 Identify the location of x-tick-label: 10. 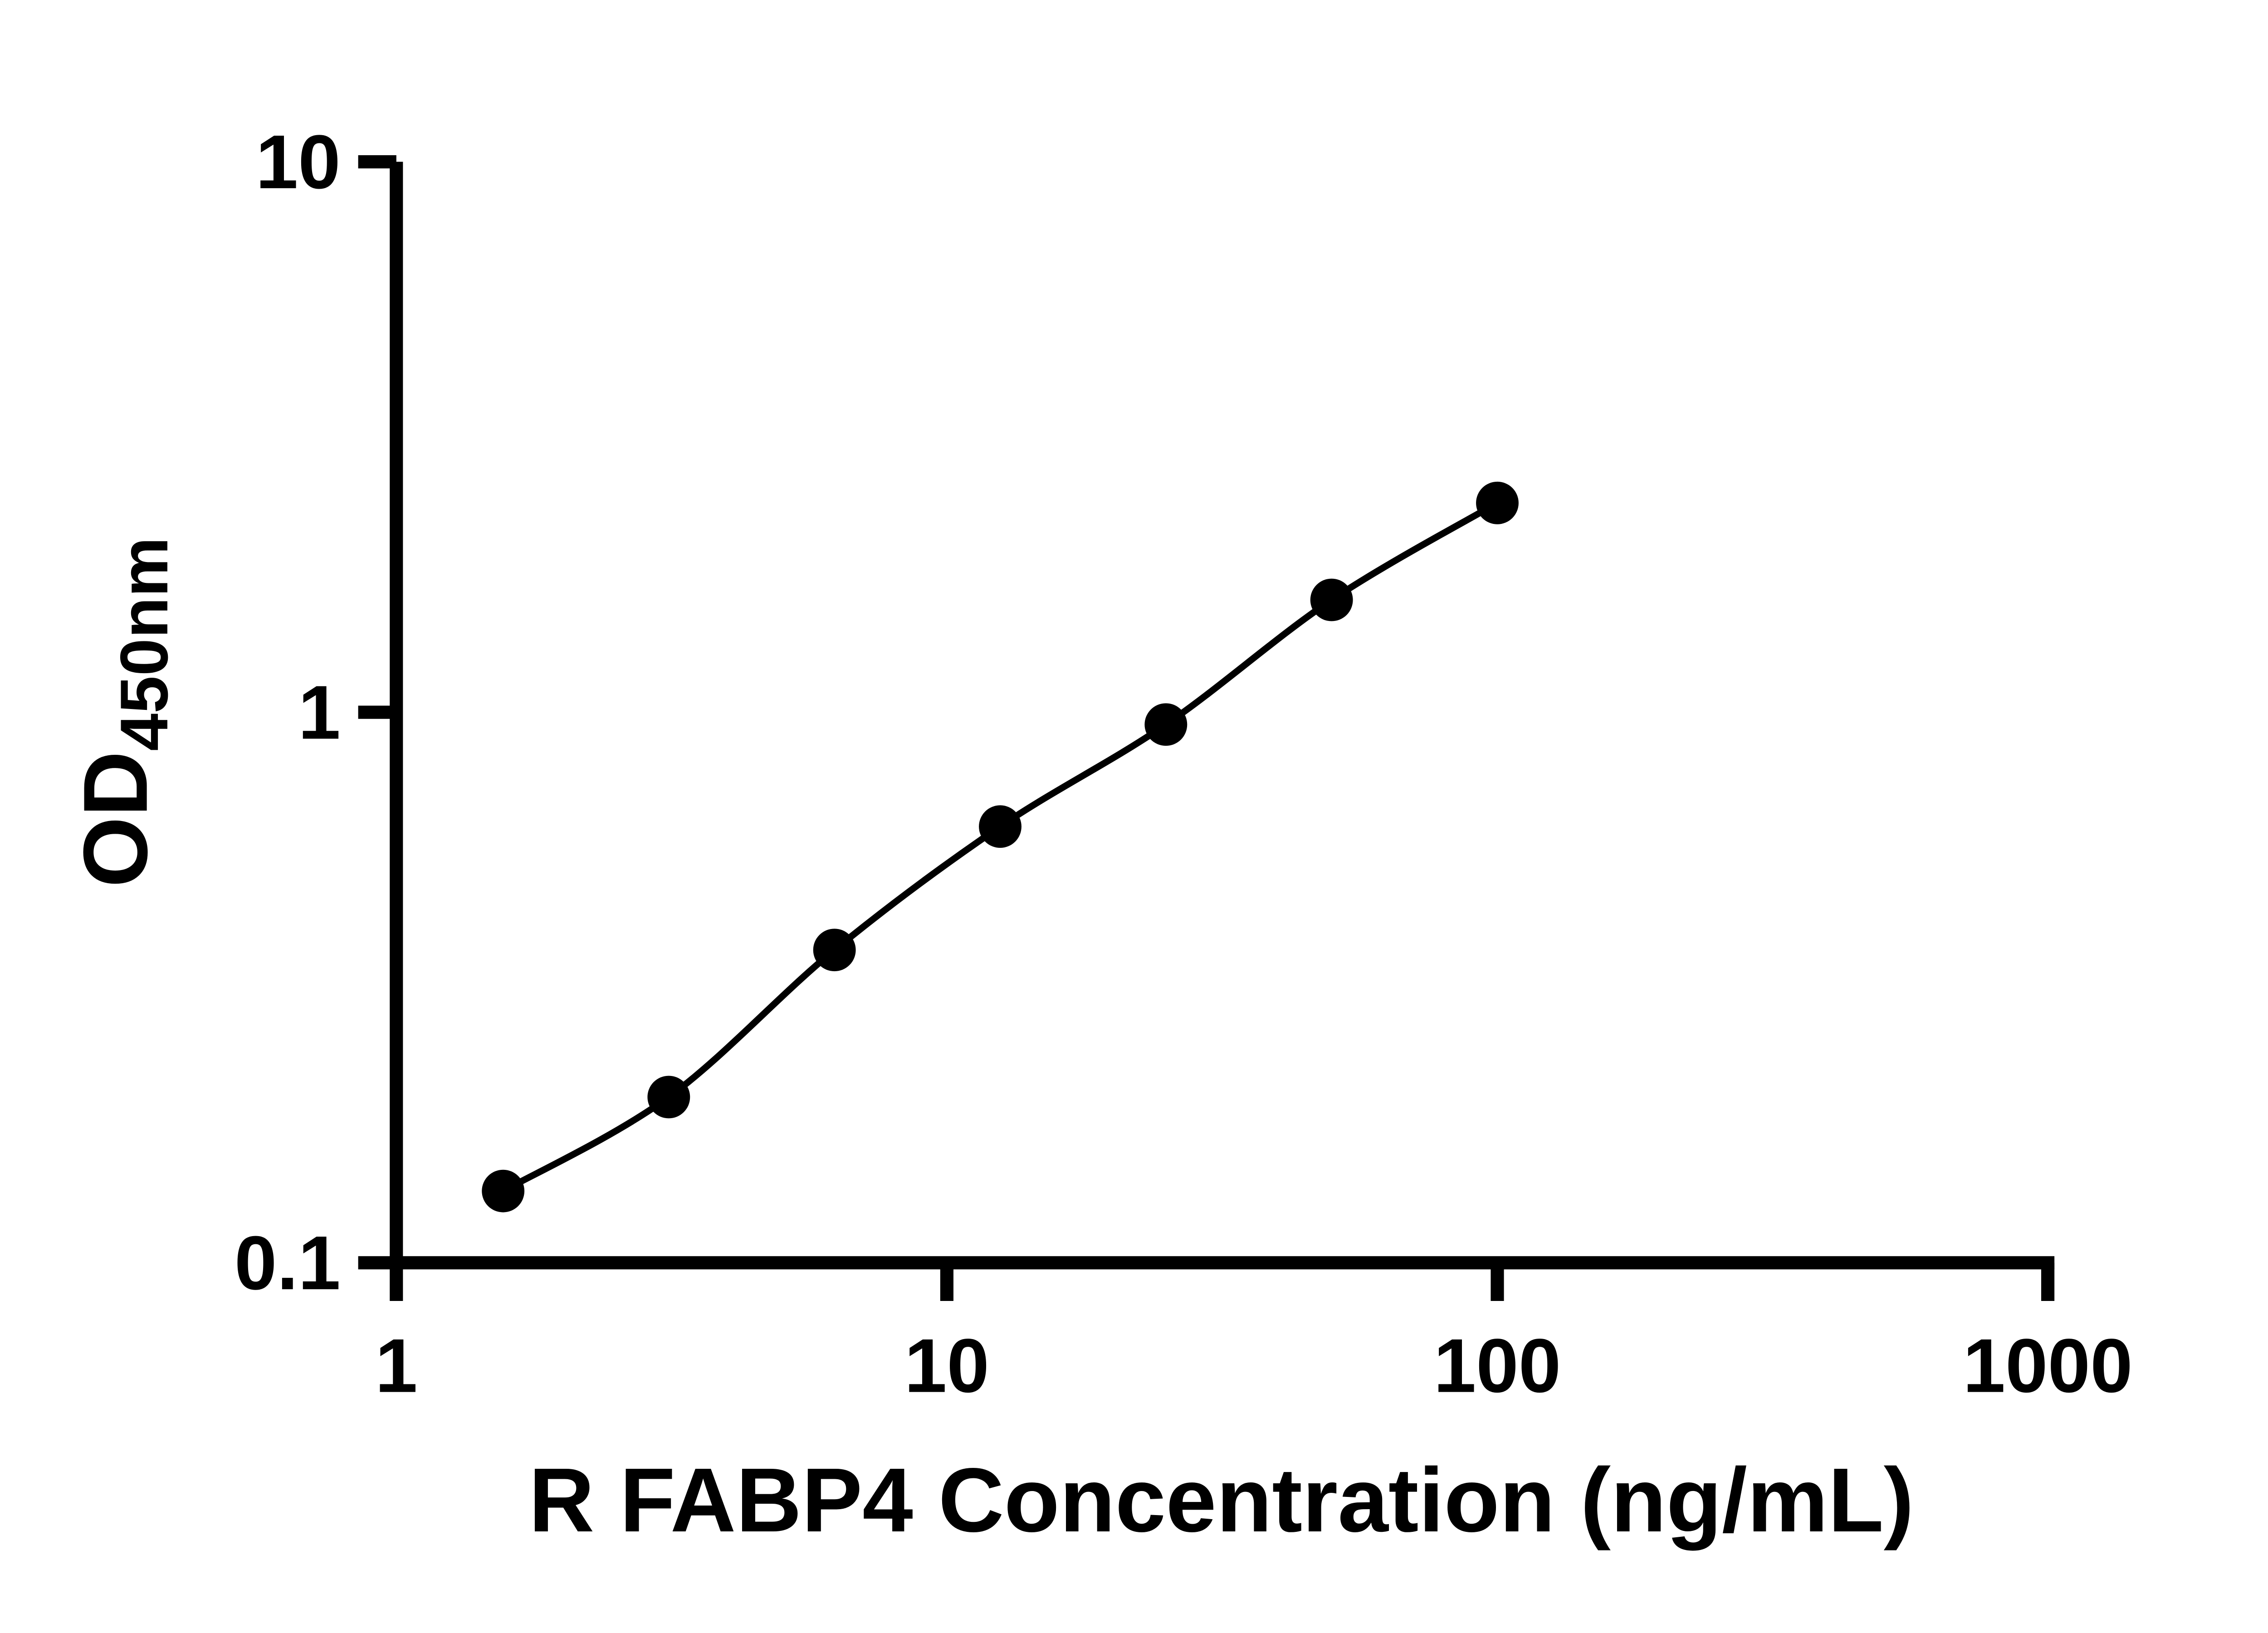
(947, 1365).